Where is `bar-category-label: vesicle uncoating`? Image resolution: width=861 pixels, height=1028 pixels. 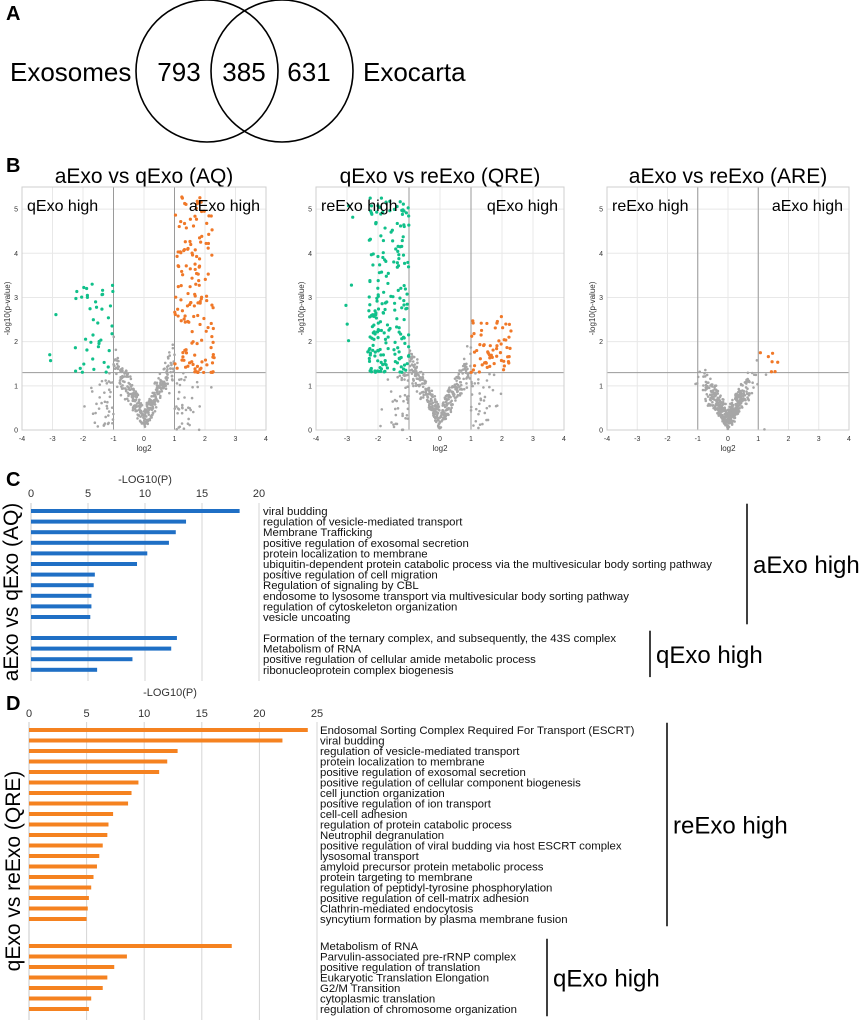
bar-category-label: vesicle uncoating is located at coordinates (306, 618).